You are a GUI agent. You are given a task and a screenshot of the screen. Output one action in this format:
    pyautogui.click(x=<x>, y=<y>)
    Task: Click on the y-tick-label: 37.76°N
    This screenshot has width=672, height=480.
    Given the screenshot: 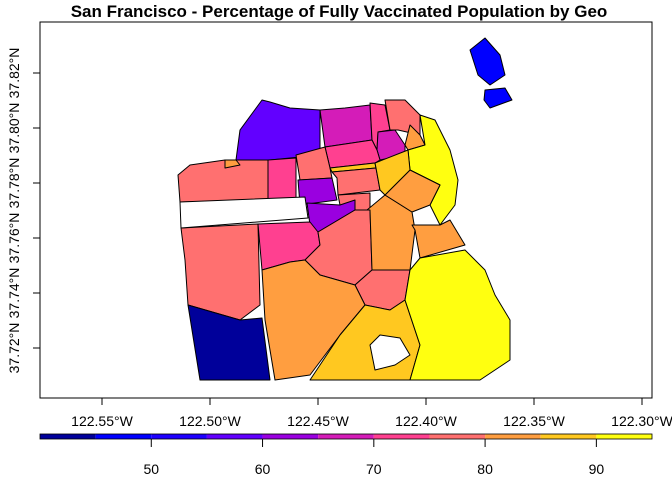 What is the action you would take?
    pyautogui.click(x=14, y=238)
    